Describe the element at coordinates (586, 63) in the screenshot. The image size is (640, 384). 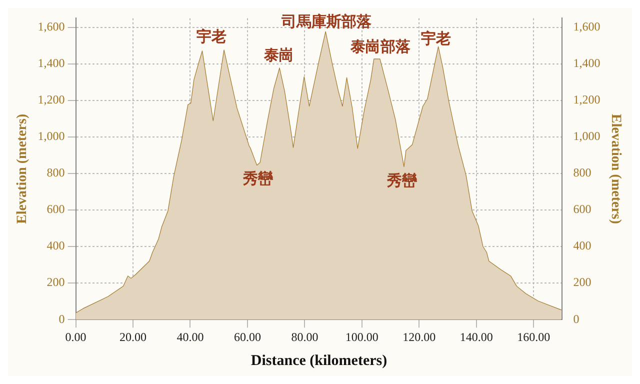
I see `y2-tick-label: 1,400` at that location.